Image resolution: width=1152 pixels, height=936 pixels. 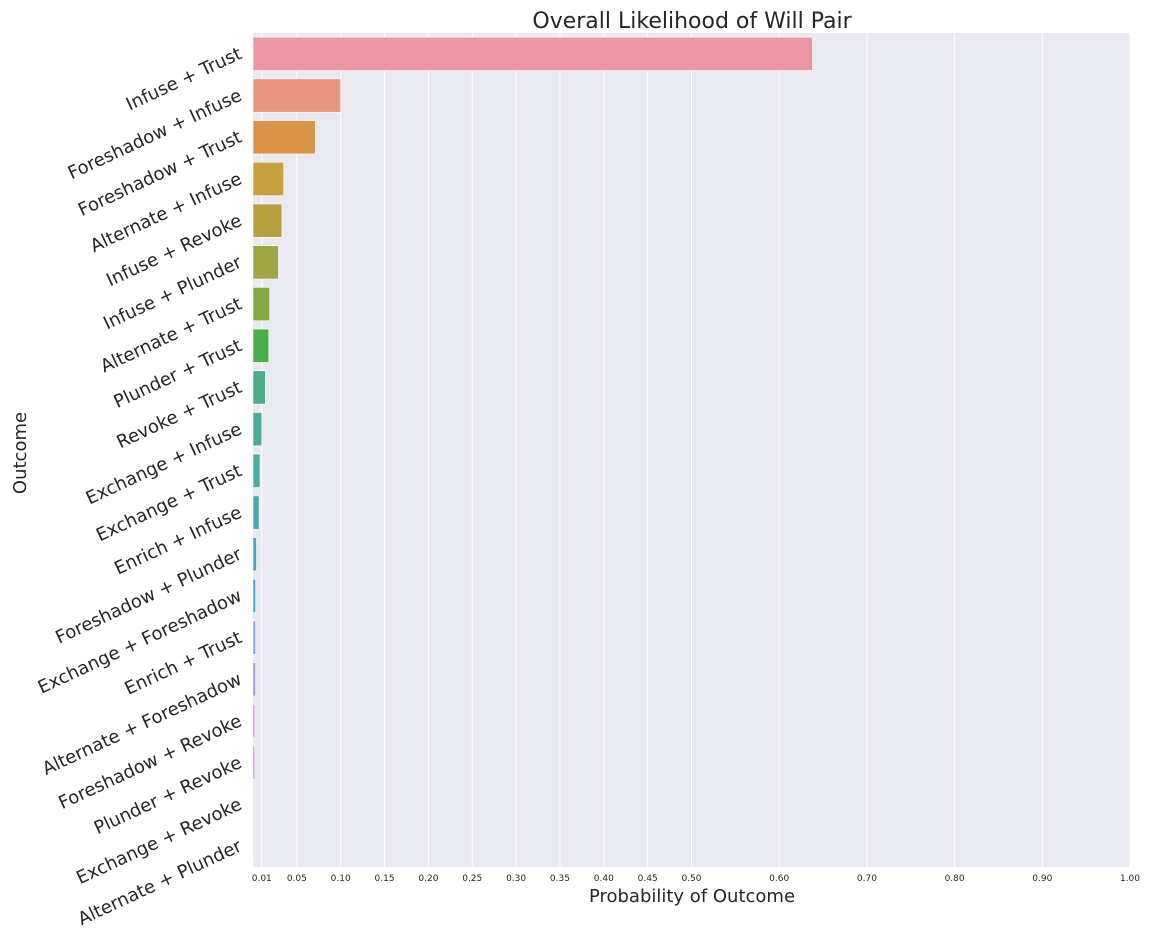 What do you see at coordinates (1130, 879) in the screenshot?
I see `x-tick-label: 1.00` at bounding box center [1130, 879].